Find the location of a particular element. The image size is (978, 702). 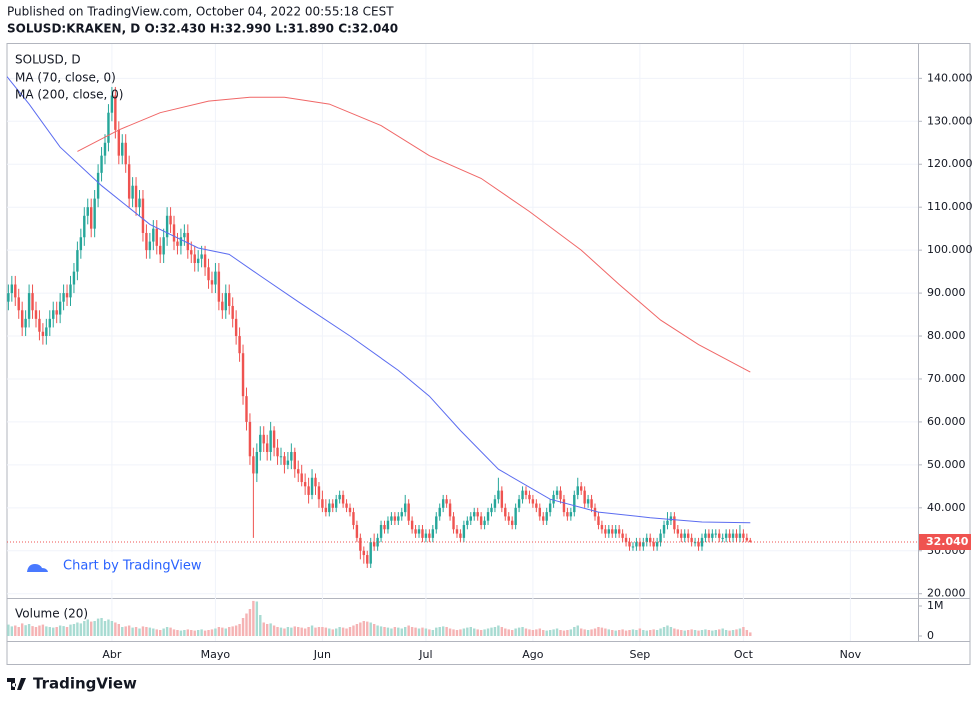

attribution-icon is located at coordinates (37, 568).